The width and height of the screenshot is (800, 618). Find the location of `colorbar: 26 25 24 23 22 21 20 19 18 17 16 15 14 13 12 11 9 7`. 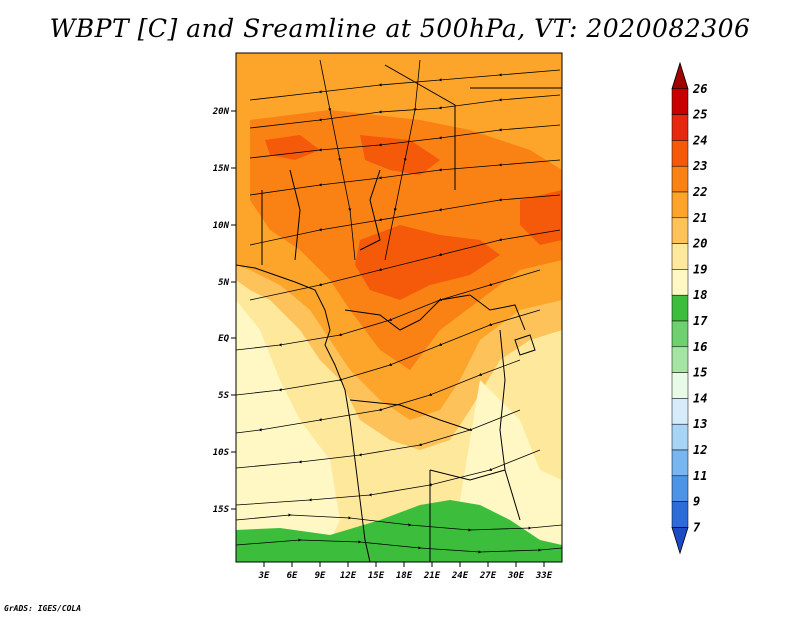

colorbar: 26 25 24 23 22 21 20 19 18 17 16 15 14 13 12 11 9 7 is located at coordinates (689, 308).